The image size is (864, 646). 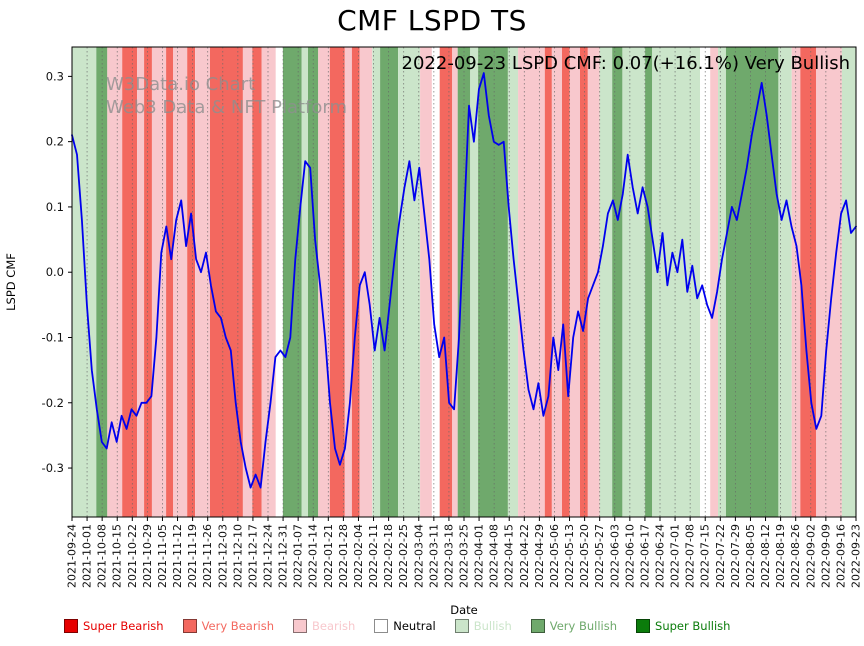 What do you see at coordinates (569, 556) in the screenshot?
I see `x-tick-label: 2022-05-13` at bounding box center [569, 556].